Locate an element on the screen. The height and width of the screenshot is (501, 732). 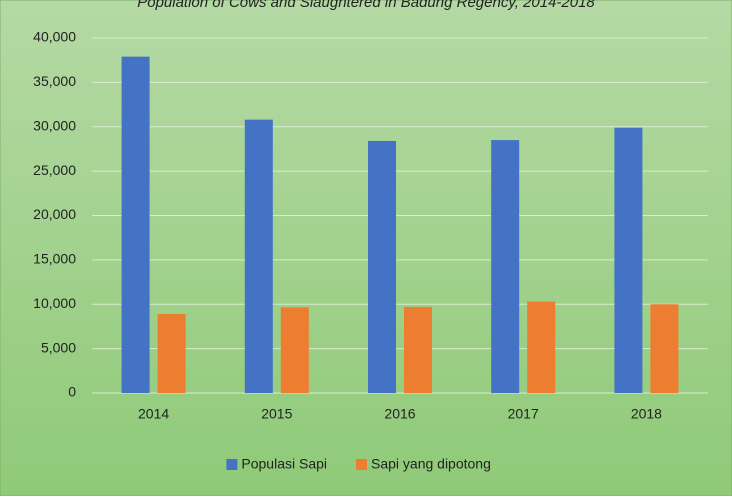
y-tick-label: 35,000 is located at coordinates (54, 81).